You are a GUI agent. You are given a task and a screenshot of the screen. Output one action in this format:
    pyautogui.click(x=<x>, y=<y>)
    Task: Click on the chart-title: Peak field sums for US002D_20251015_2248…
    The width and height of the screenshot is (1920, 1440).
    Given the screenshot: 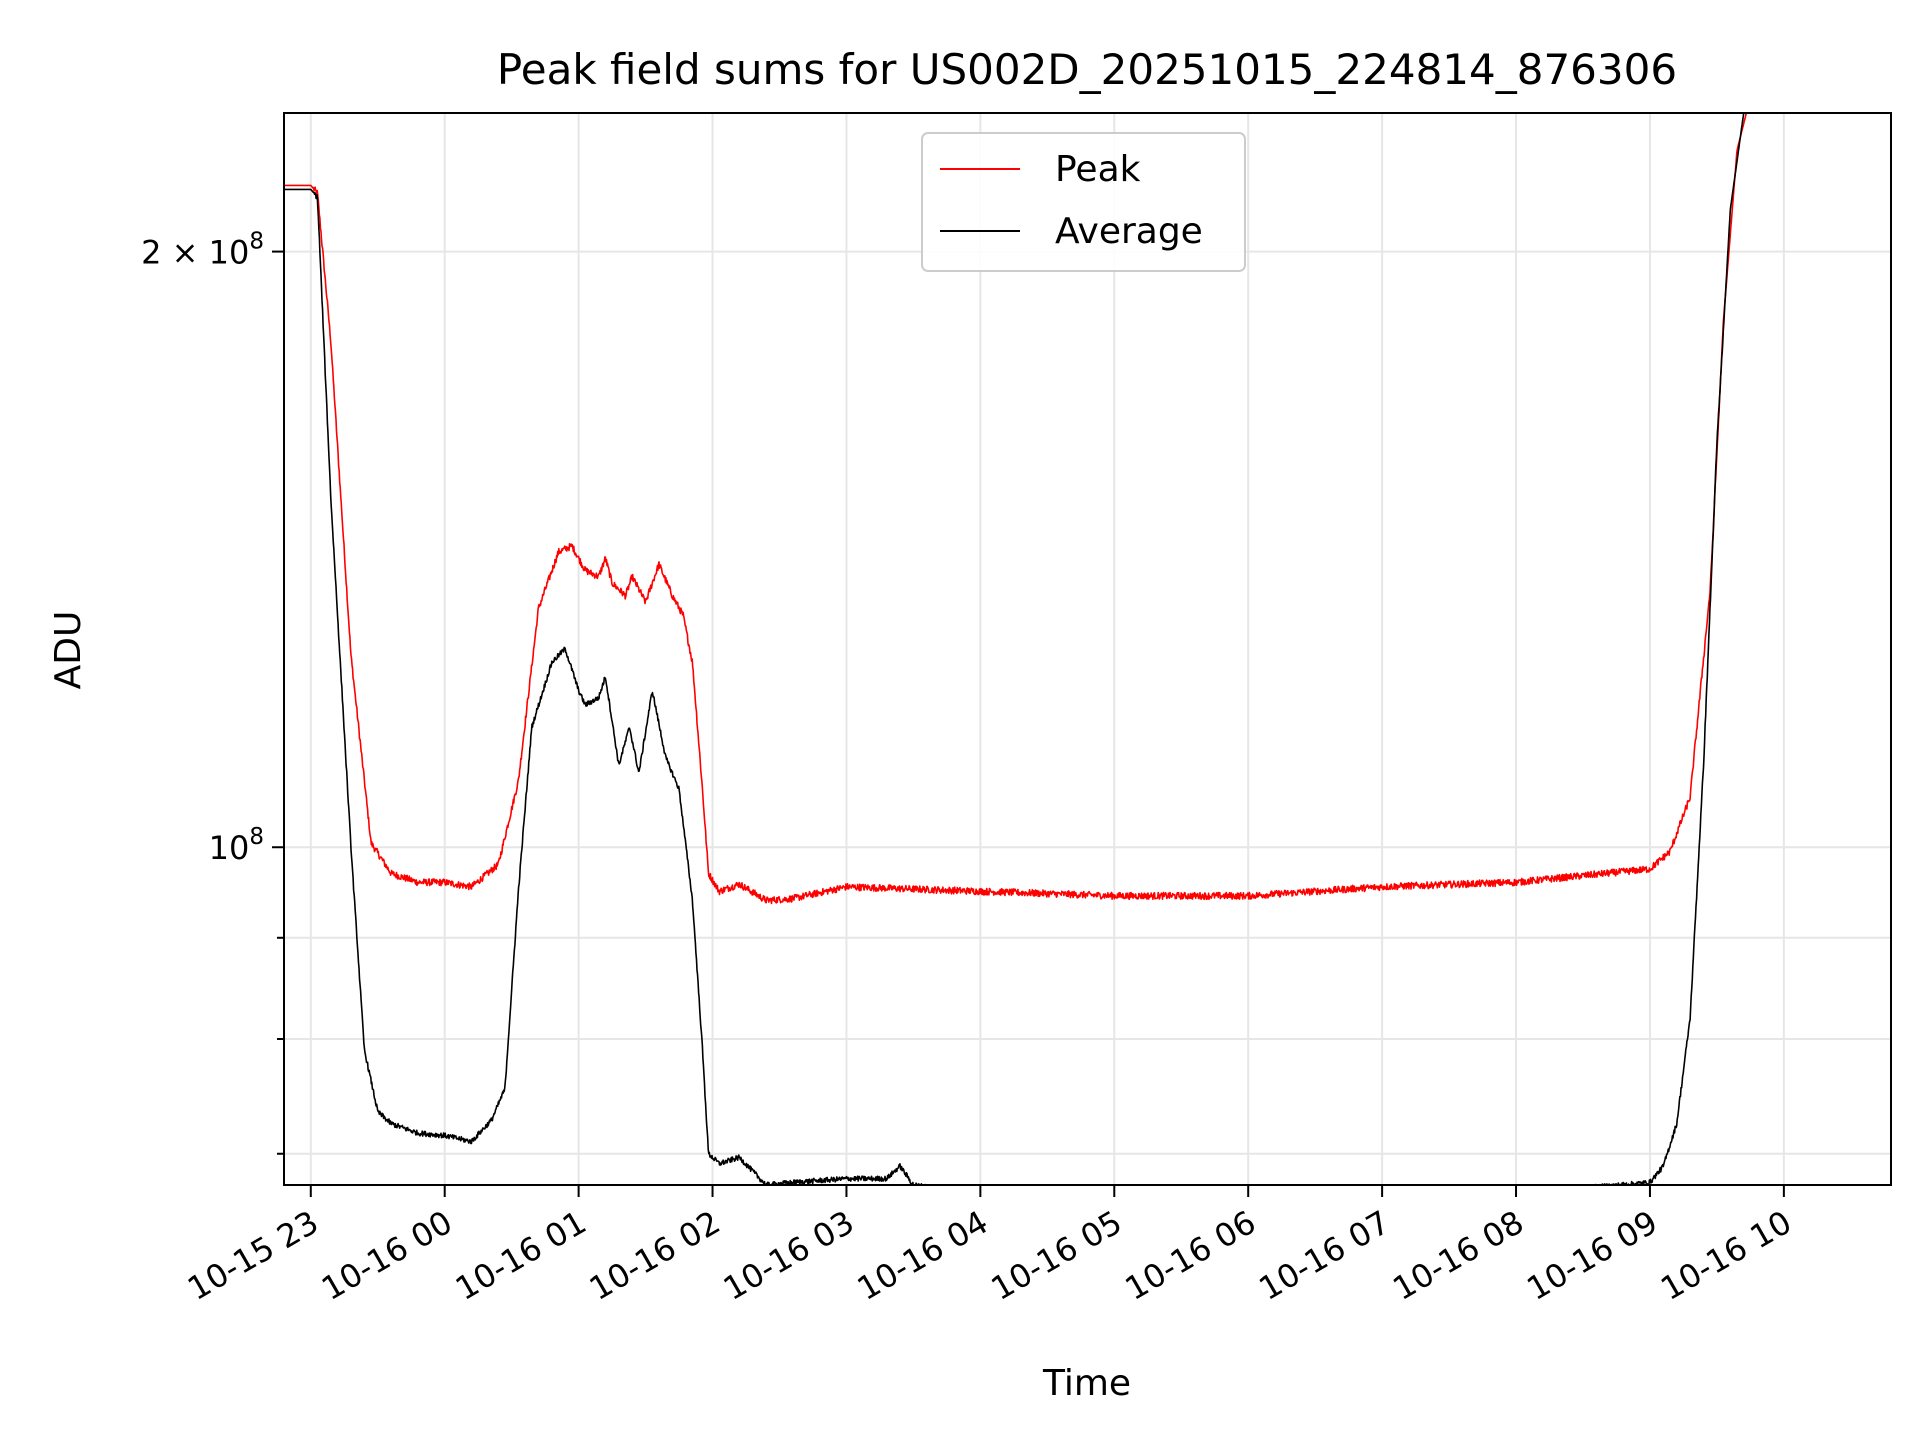 What is the action you would take?
    pyautogui.click(x=1087, y=69)
    